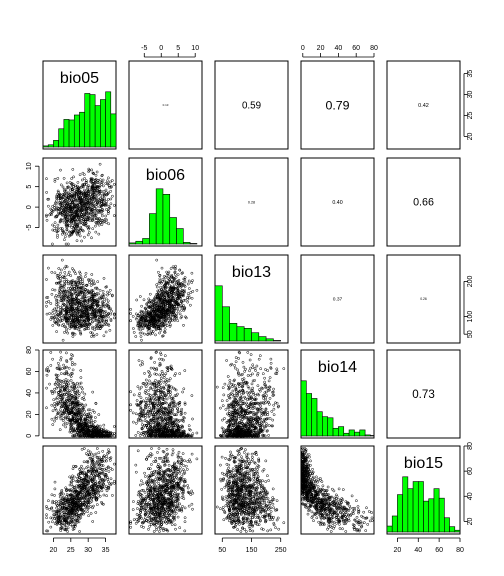 This screenshot has width=504, height=576. What do you see at coordinates (251, 272) in the screenshot?
I see `variable-label: bio13` at bounding box center [251, 272].